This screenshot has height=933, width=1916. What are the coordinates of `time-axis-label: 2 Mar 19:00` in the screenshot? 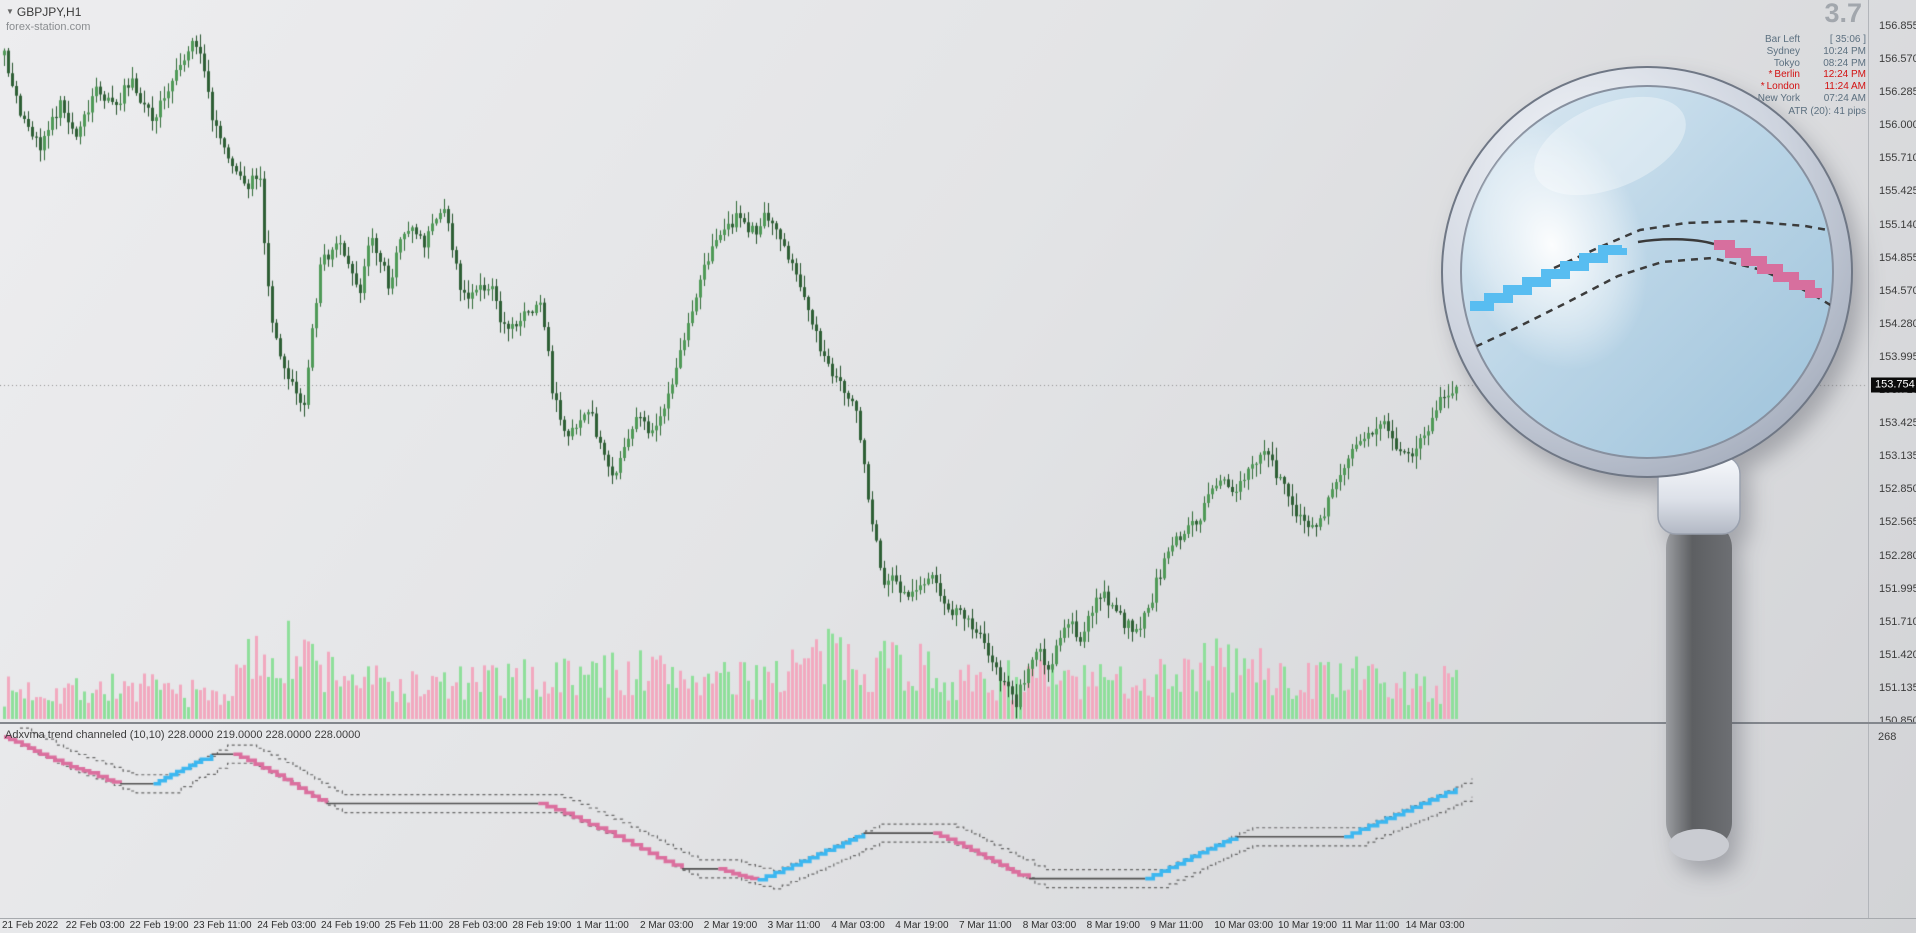 It's located at (730, 925).